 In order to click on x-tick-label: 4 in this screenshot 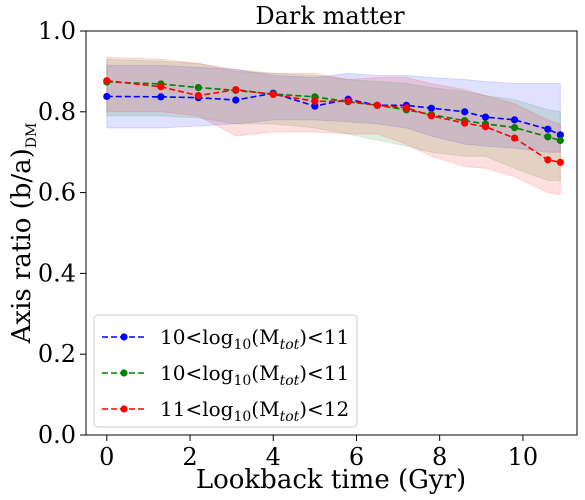, I will do `click(273, 457)`.